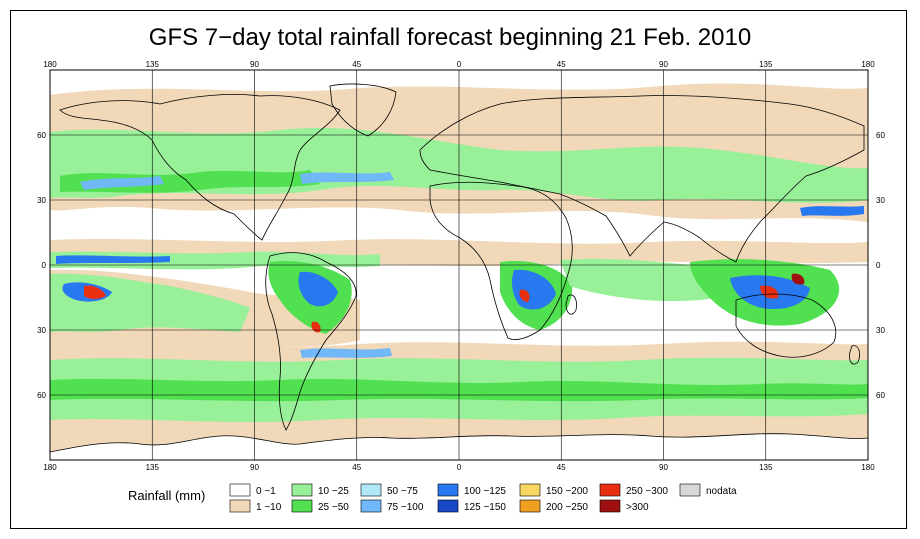 This screenshot has width=920, height=539. I want to click on lat-tick-labels-left: 60 30 0 30 60, so click(41, 265).